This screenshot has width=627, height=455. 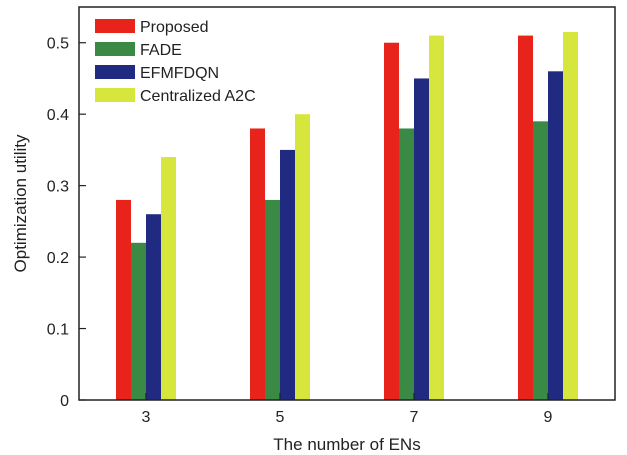 What do you see at coordinates (20, 203) in the screenshot?
I see `y-axis-label: Optimization utility` at bounding box center [20, 203].